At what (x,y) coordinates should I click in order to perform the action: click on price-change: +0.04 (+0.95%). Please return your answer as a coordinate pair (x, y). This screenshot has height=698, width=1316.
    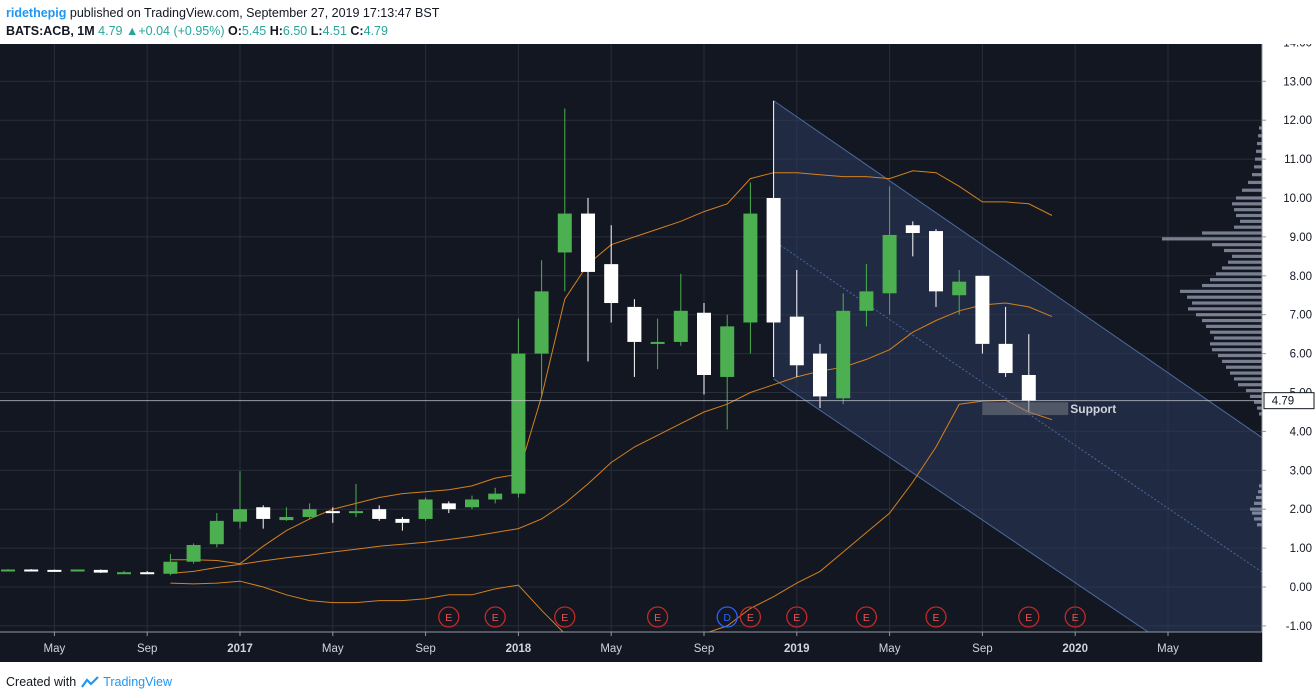
    Looking at the image, I should click on (181, 31).